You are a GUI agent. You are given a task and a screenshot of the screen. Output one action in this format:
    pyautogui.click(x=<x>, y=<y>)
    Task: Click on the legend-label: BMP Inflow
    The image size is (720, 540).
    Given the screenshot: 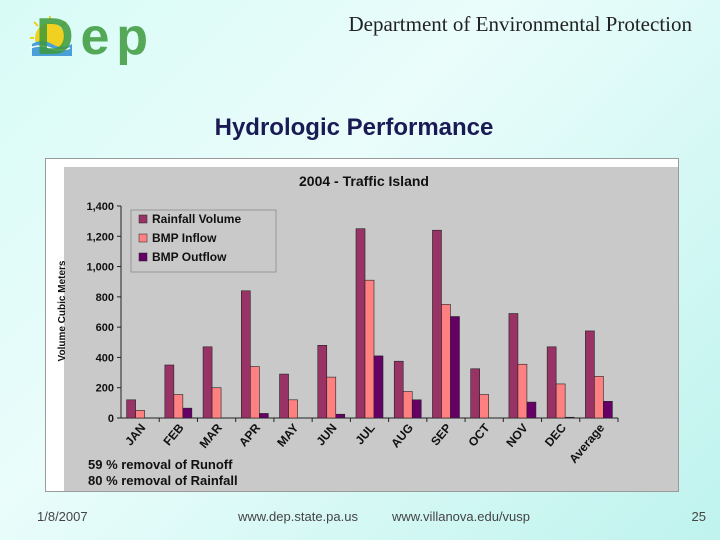 What is the action you would take?
    pyautogui.click(x=184, y=238)
    